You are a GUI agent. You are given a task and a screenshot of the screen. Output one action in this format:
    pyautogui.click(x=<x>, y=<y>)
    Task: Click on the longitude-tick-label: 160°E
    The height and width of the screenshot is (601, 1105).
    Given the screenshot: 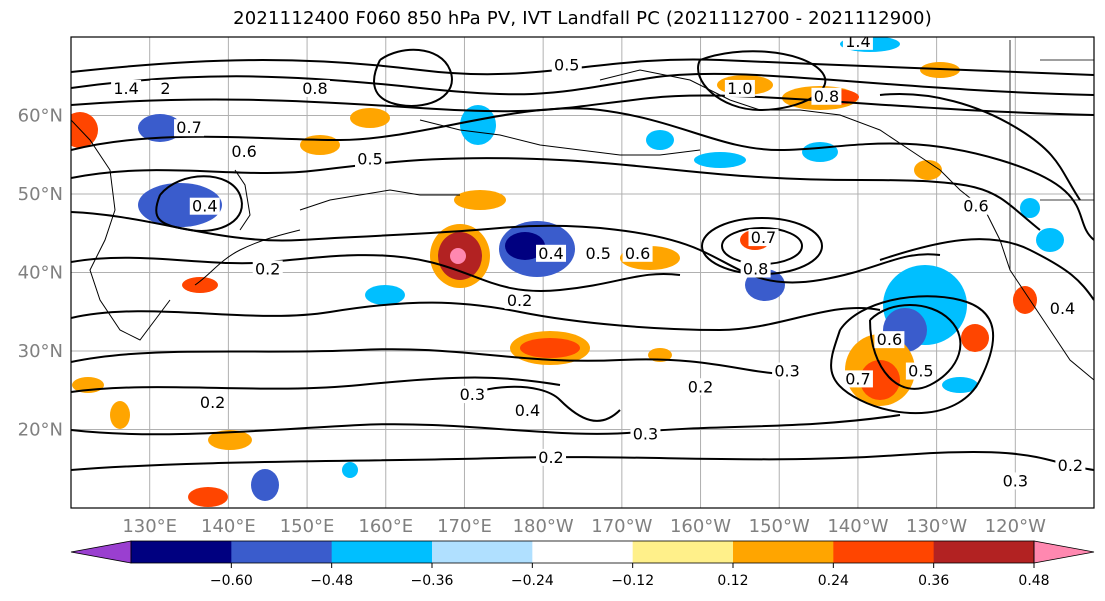 What is the action you would take?
    pyautogui.click(x=385, y=526)
    